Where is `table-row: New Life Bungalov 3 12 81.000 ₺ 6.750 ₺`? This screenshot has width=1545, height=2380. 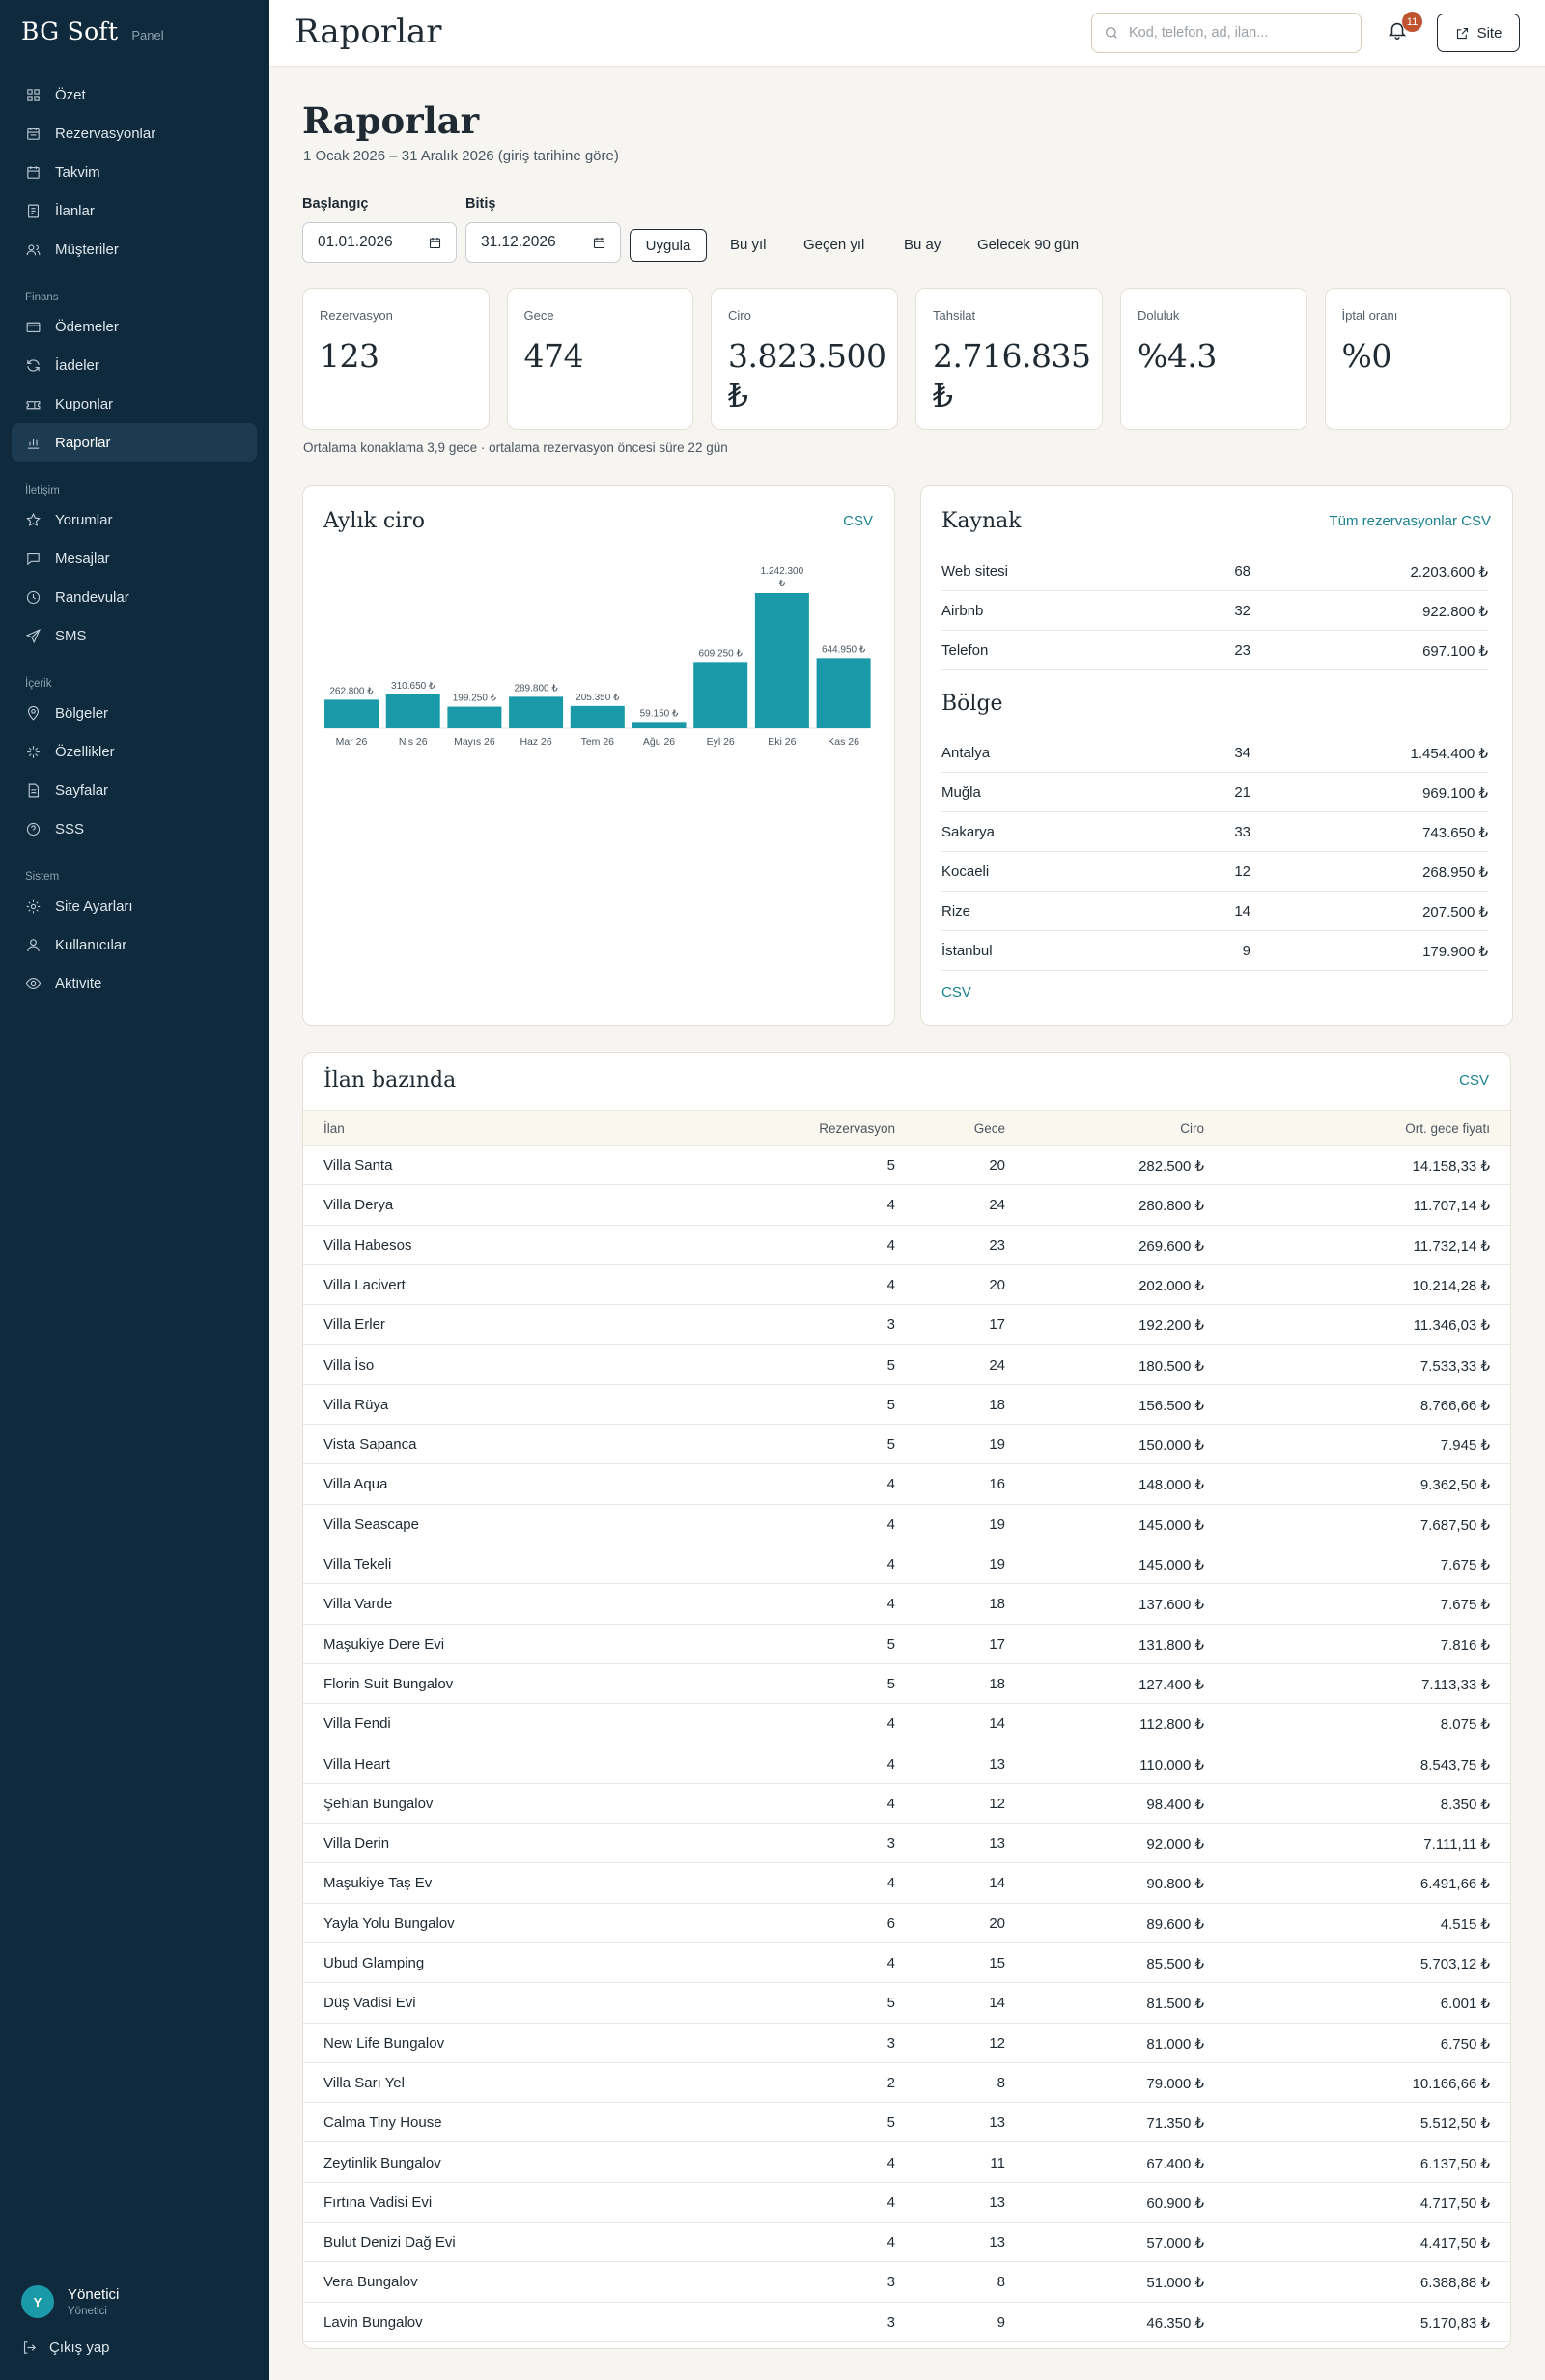 table-row: New Life Bungalov 3 12 81.000 ₺ 6.750 ₺ is located at coordinates (906, 2044).